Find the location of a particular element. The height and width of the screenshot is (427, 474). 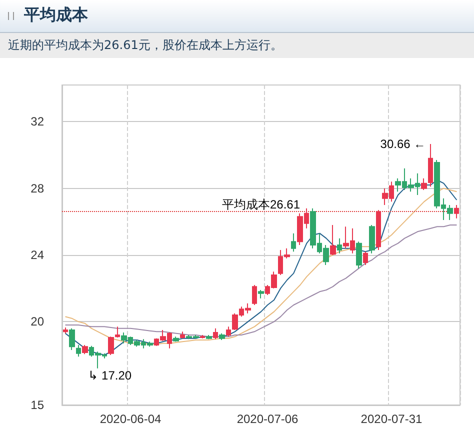

annotation: ↳ 17.20 is located at coordinates (110, 375).